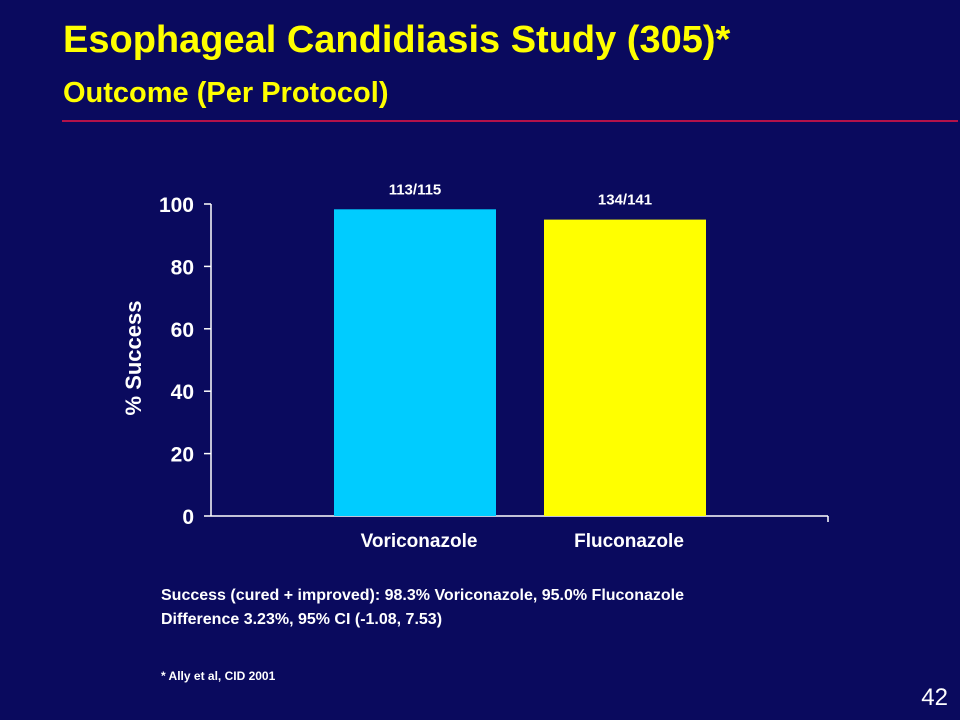  Describe the element at coordinates (419, 541) in the screenshot. I see `x-tick-label: Voriconazole` at that location.